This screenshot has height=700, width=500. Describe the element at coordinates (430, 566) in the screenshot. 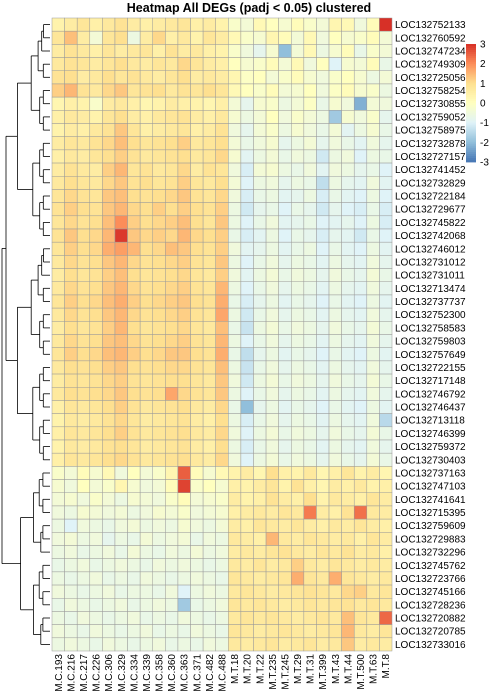

I see `row-label: LOC132745762` at that location.